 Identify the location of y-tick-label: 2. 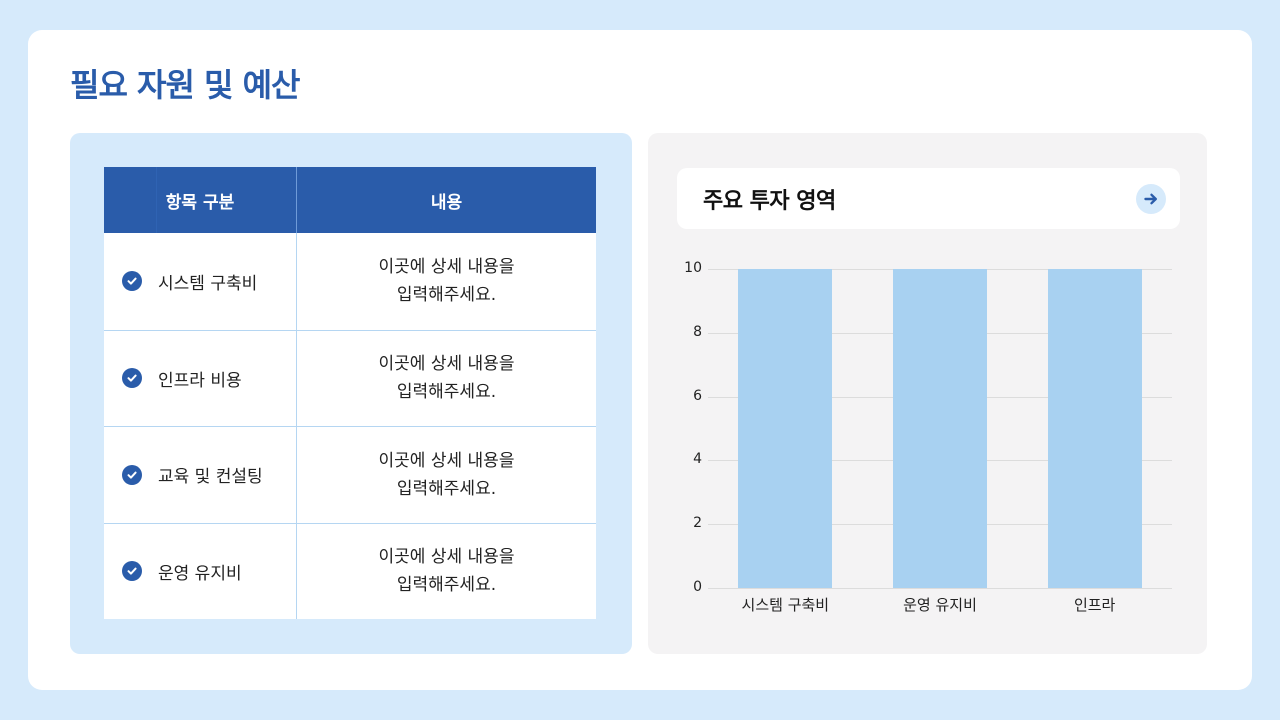
(697, 523).